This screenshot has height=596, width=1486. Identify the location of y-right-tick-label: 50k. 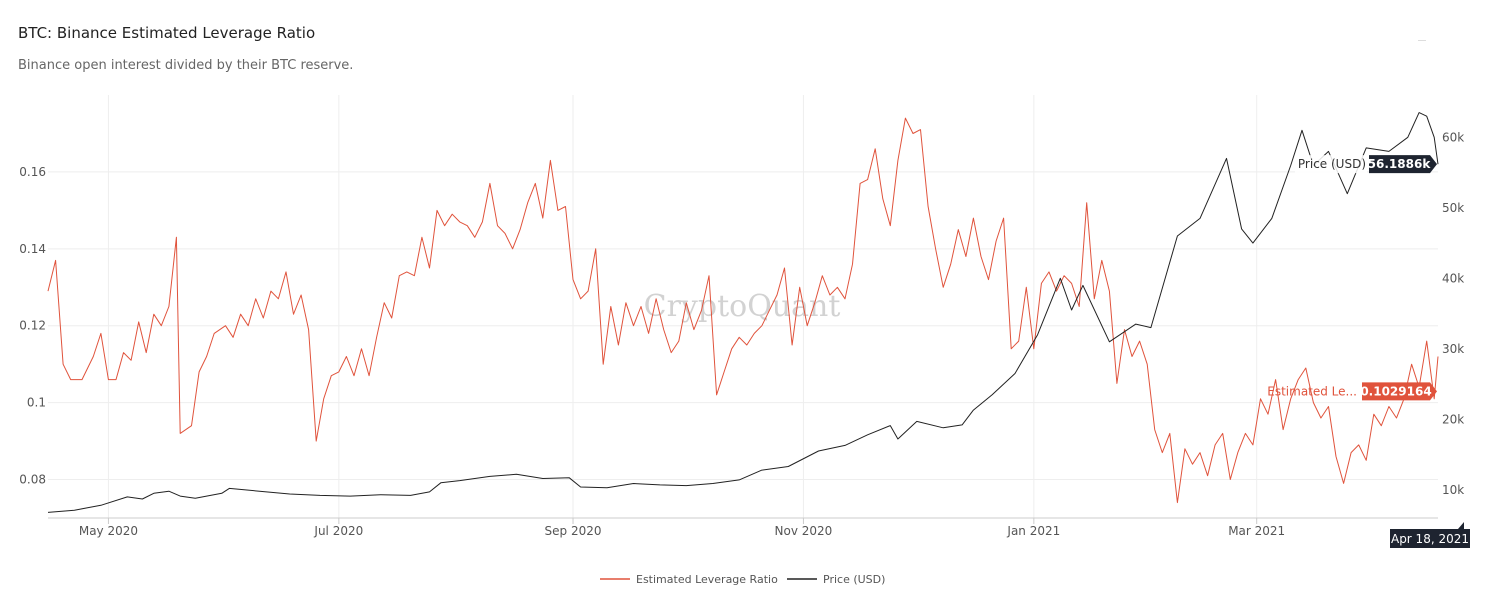
(1453, 208).